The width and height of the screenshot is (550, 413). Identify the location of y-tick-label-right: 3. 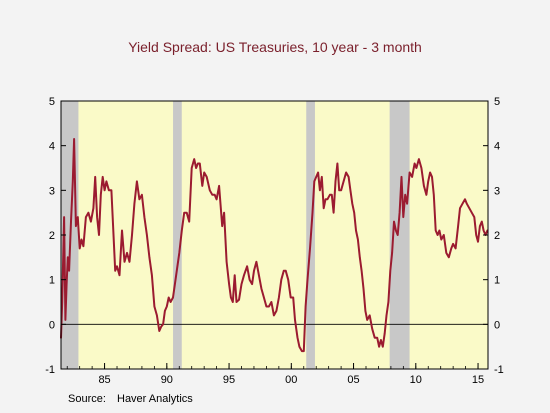
(497, 191).